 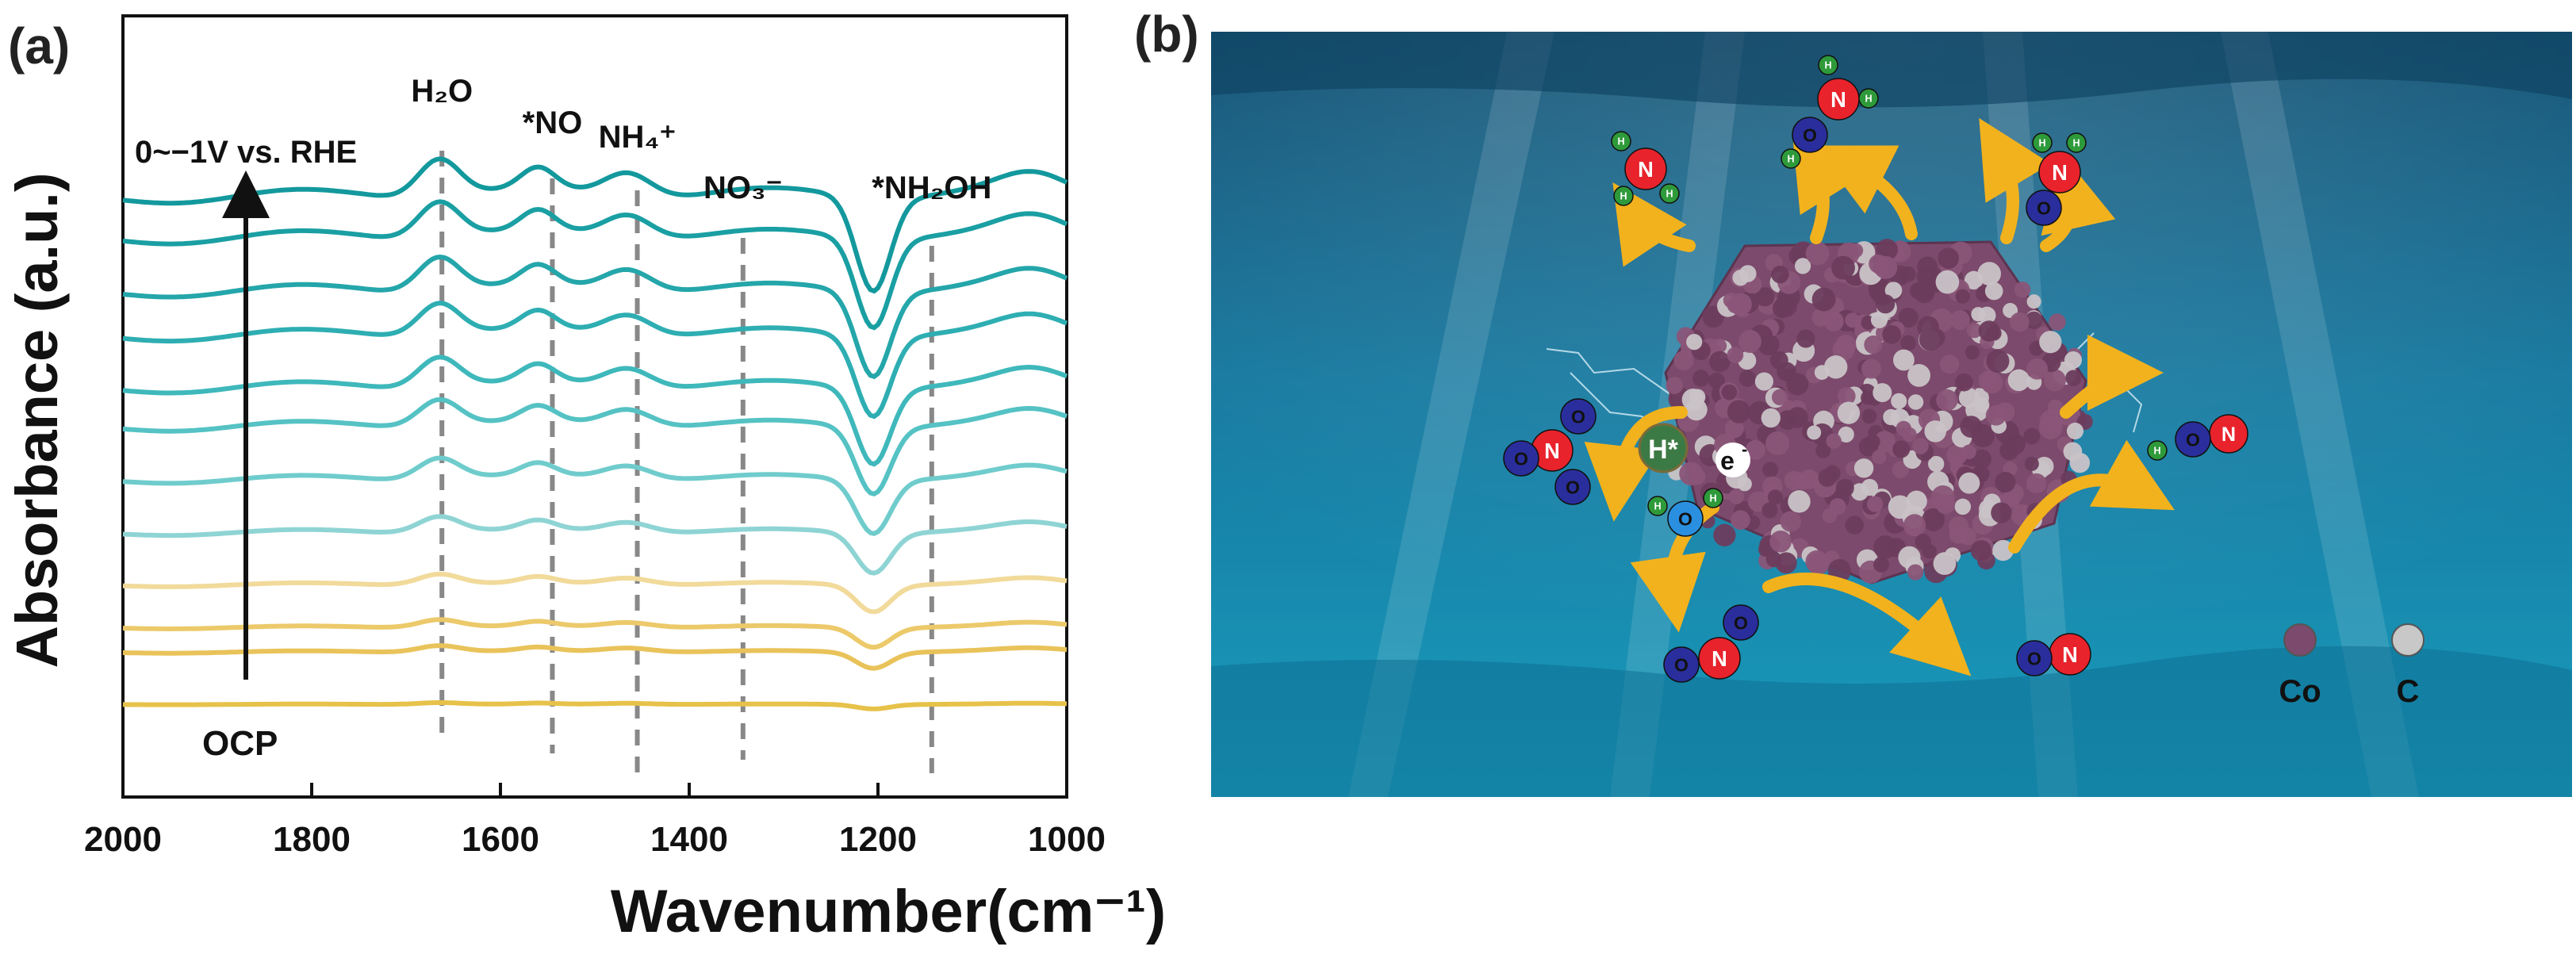 I want to click on panel-b-label: (b), so click(x=1166, y=34).